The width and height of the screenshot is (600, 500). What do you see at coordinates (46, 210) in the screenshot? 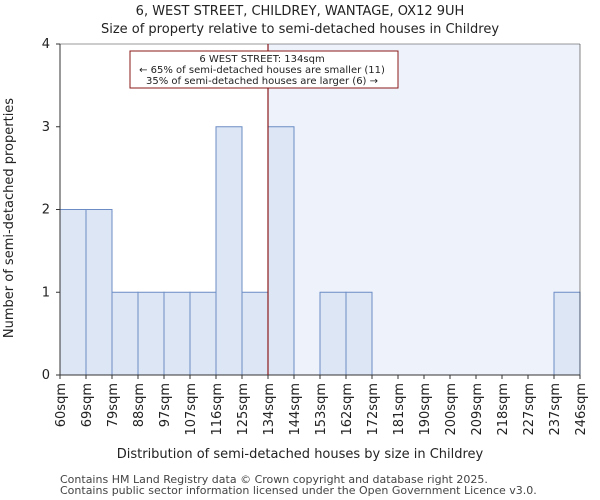
I see `y-tick-label-2: 2` at bounding box center [46, 210].